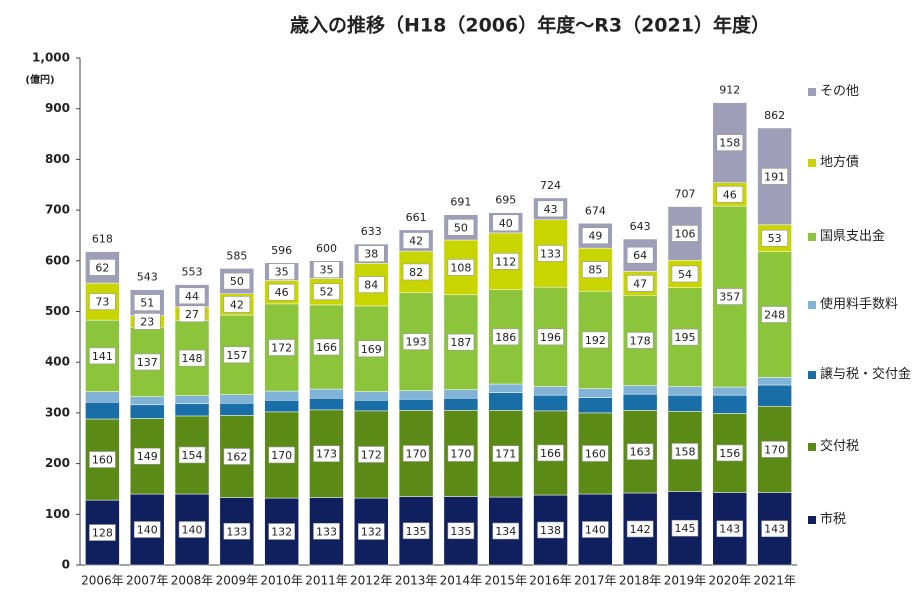 This screenshot has height=597, width=918. I want to click on total-label: 553, so click(192, 272).